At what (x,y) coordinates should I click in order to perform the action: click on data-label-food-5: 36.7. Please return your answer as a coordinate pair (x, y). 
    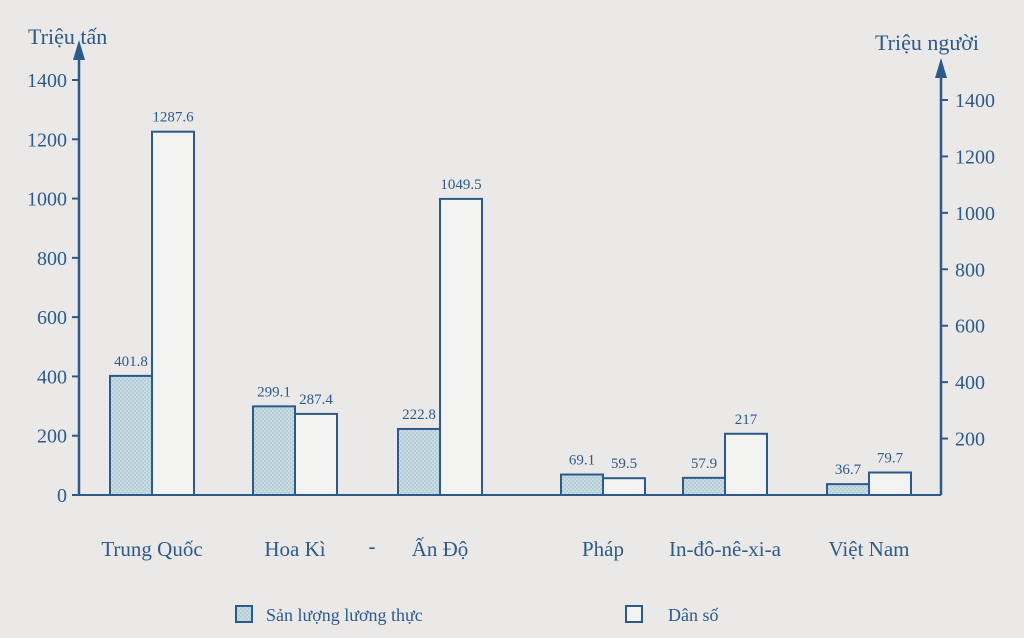
    Looking at the image, I should click on (848, 470).